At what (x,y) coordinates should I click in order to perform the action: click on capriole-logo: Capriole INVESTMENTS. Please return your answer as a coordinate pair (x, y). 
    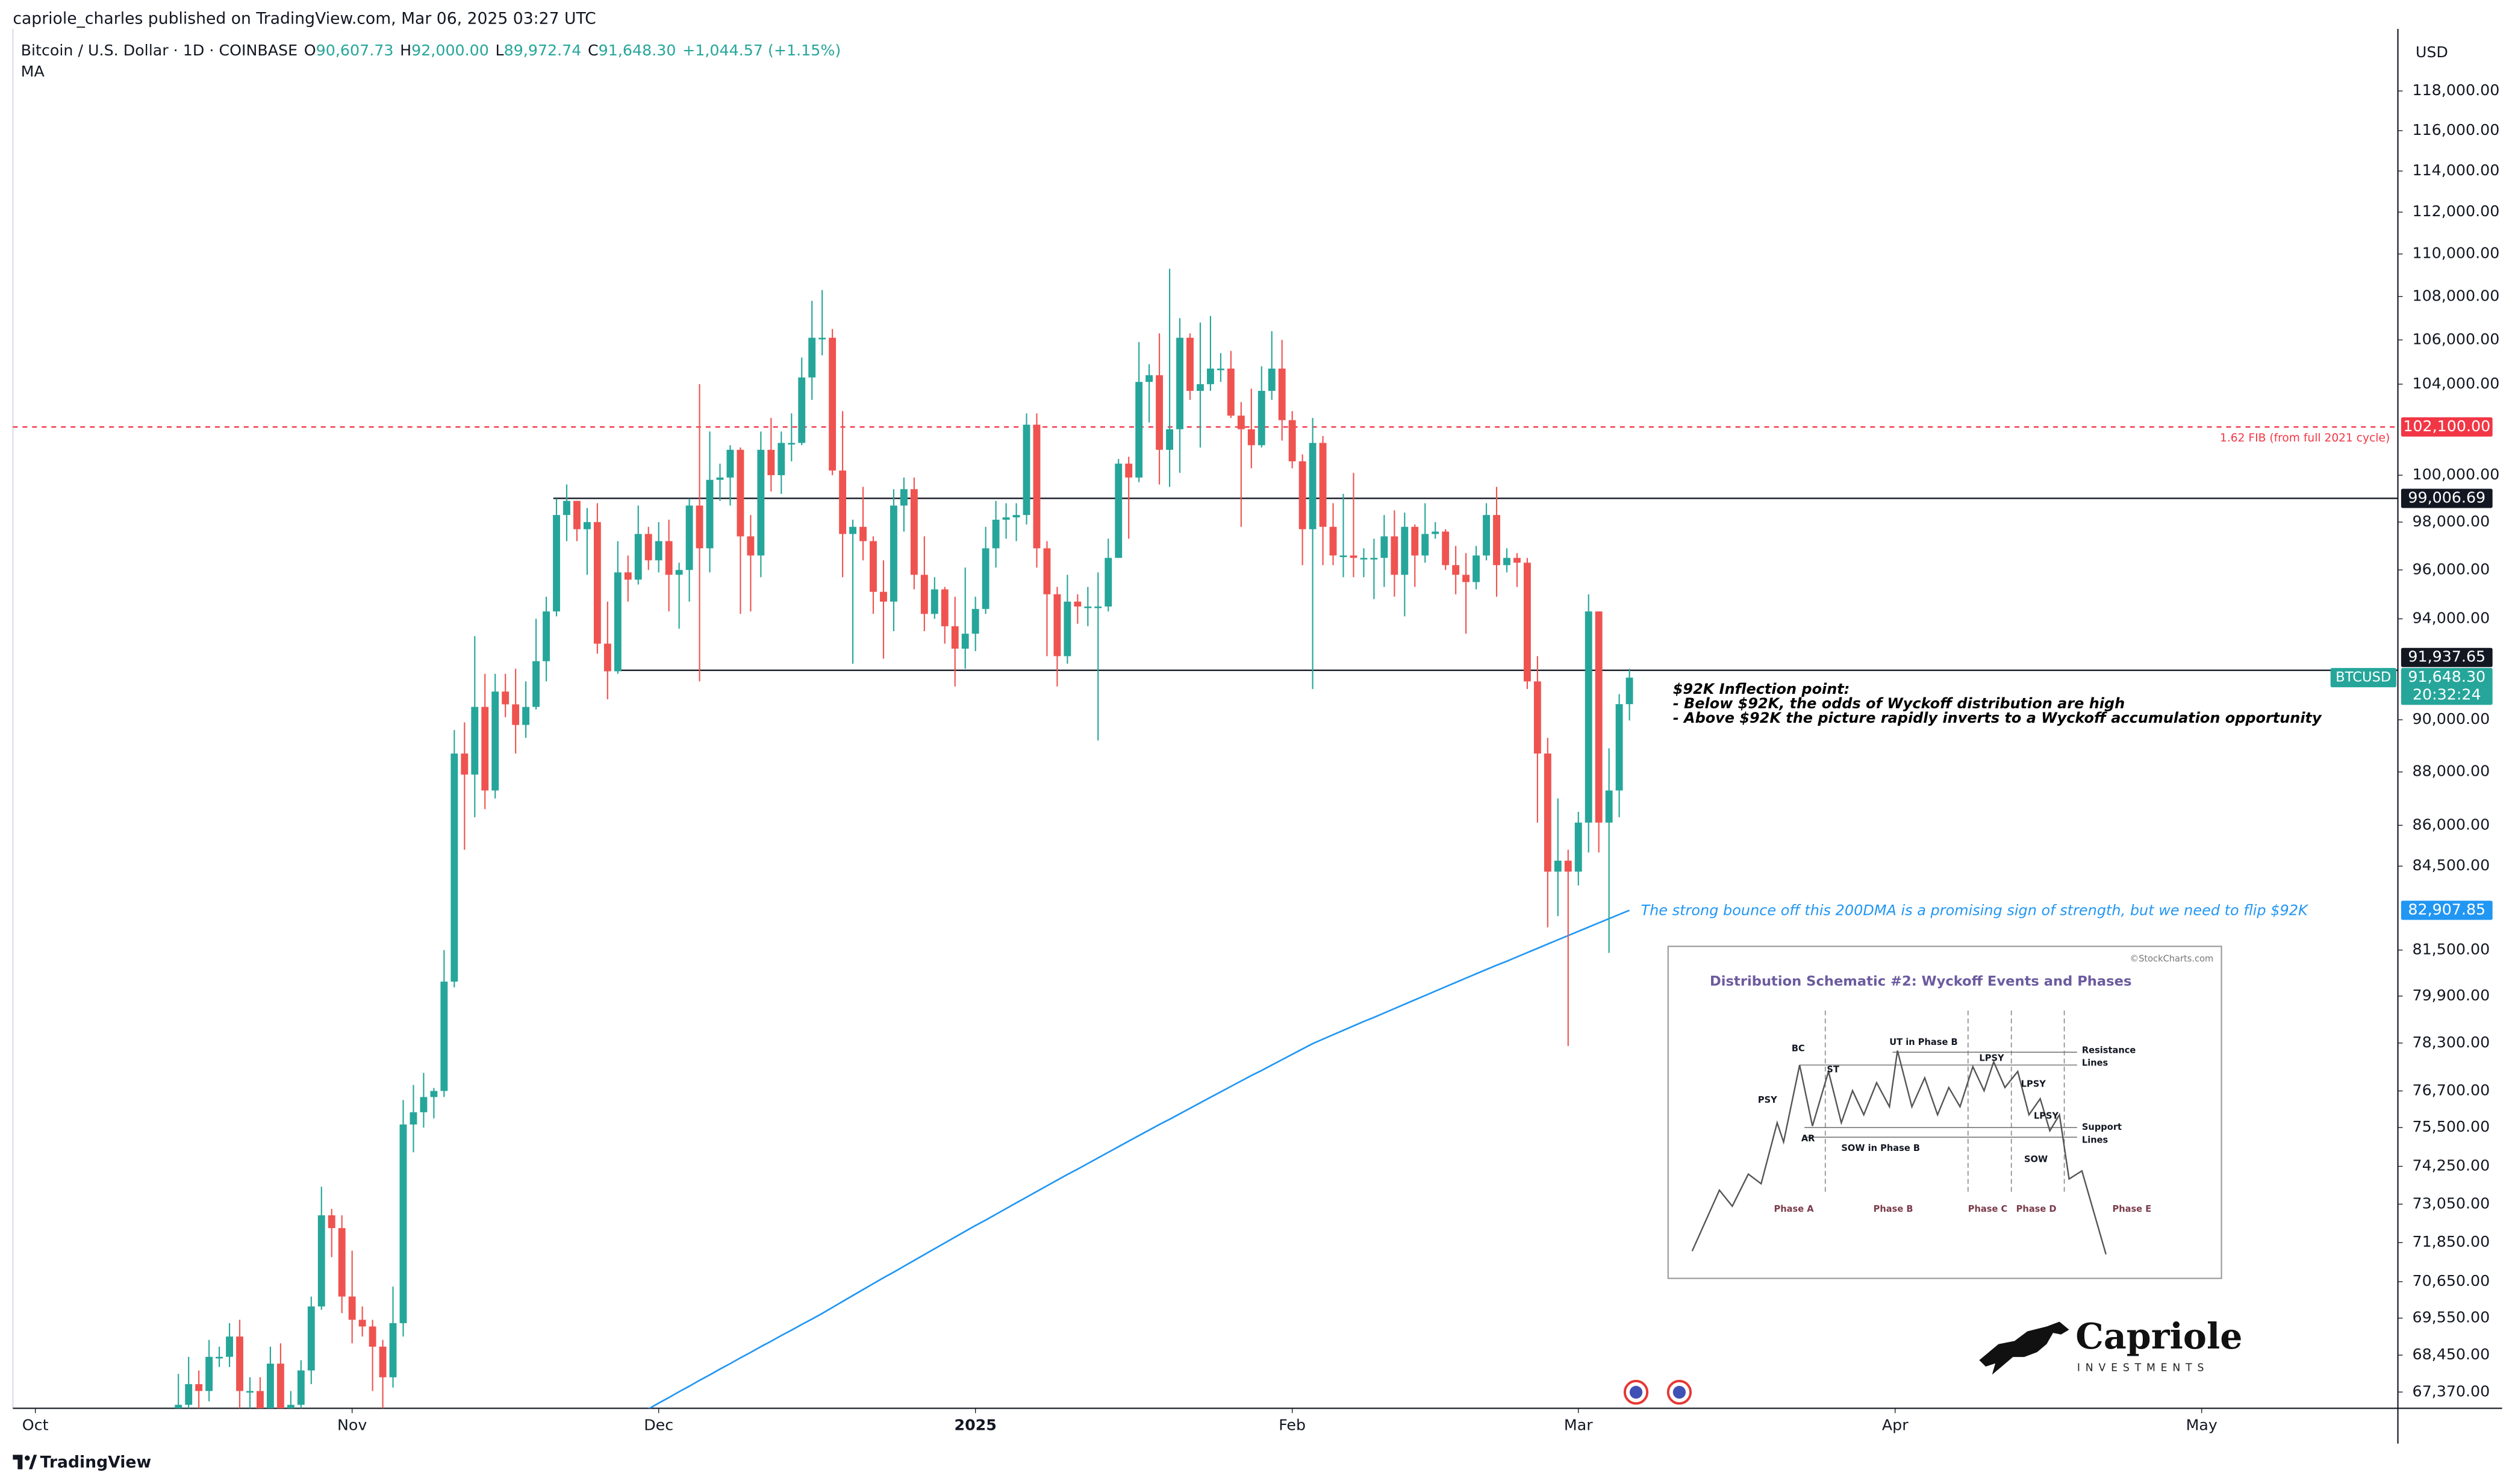
    Looking at the image, I should click on (2110, 1345).